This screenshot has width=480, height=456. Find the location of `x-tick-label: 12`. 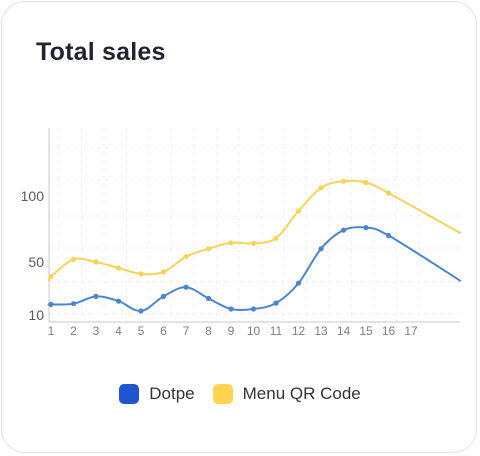

x-tick-label: 12 is located at coordinates (299, 331).